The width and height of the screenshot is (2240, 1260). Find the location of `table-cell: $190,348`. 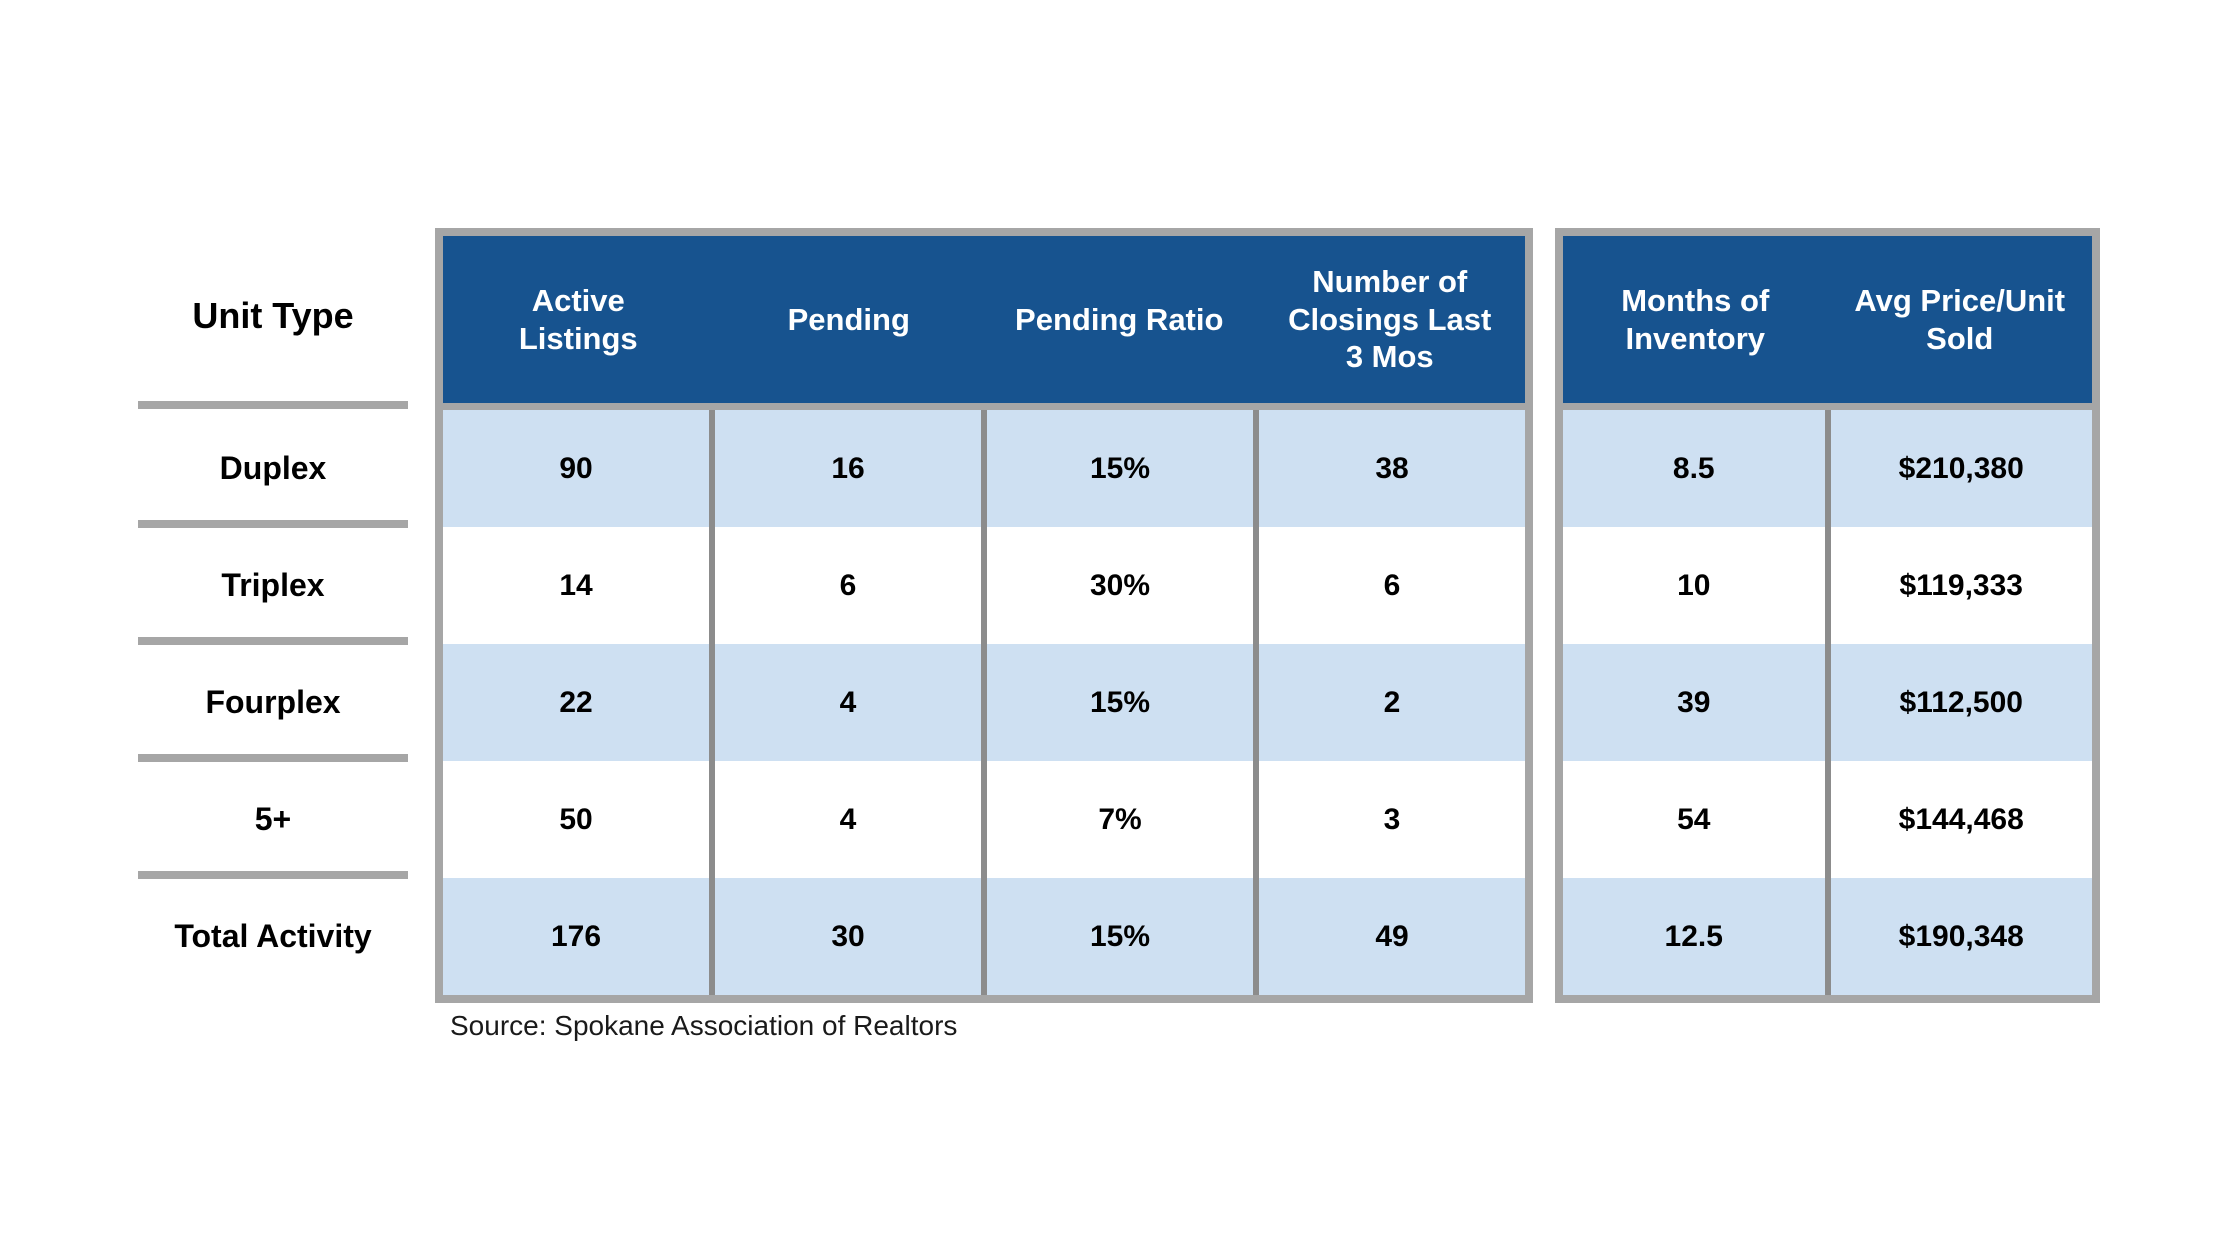

table-cell: $190,348 is located at coordinates (1958, 936).